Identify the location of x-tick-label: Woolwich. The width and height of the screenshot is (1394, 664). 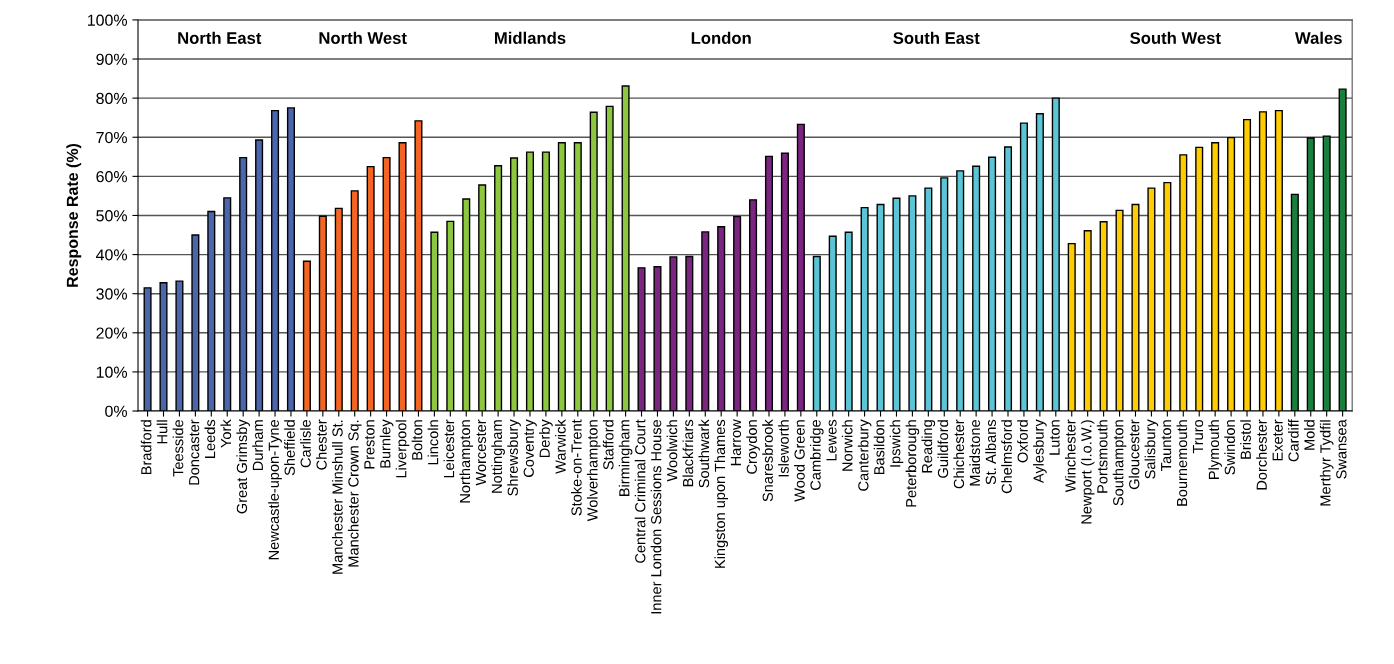
(672, 451).